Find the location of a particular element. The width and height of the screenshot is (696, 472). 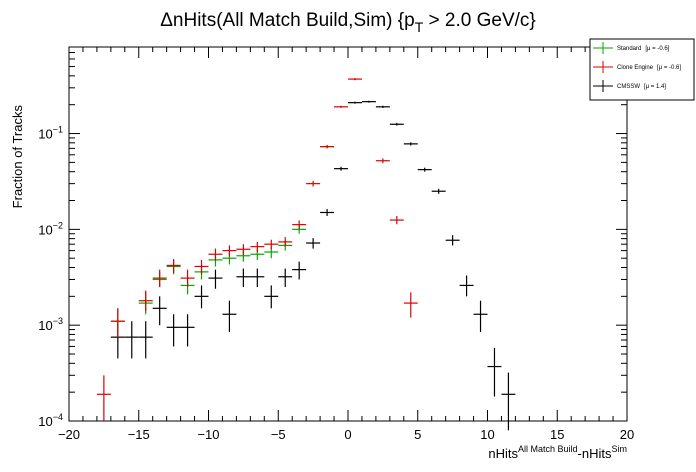

chart-title-tail: > 2.0 GeV/c} is located at coordinates (479, 20).